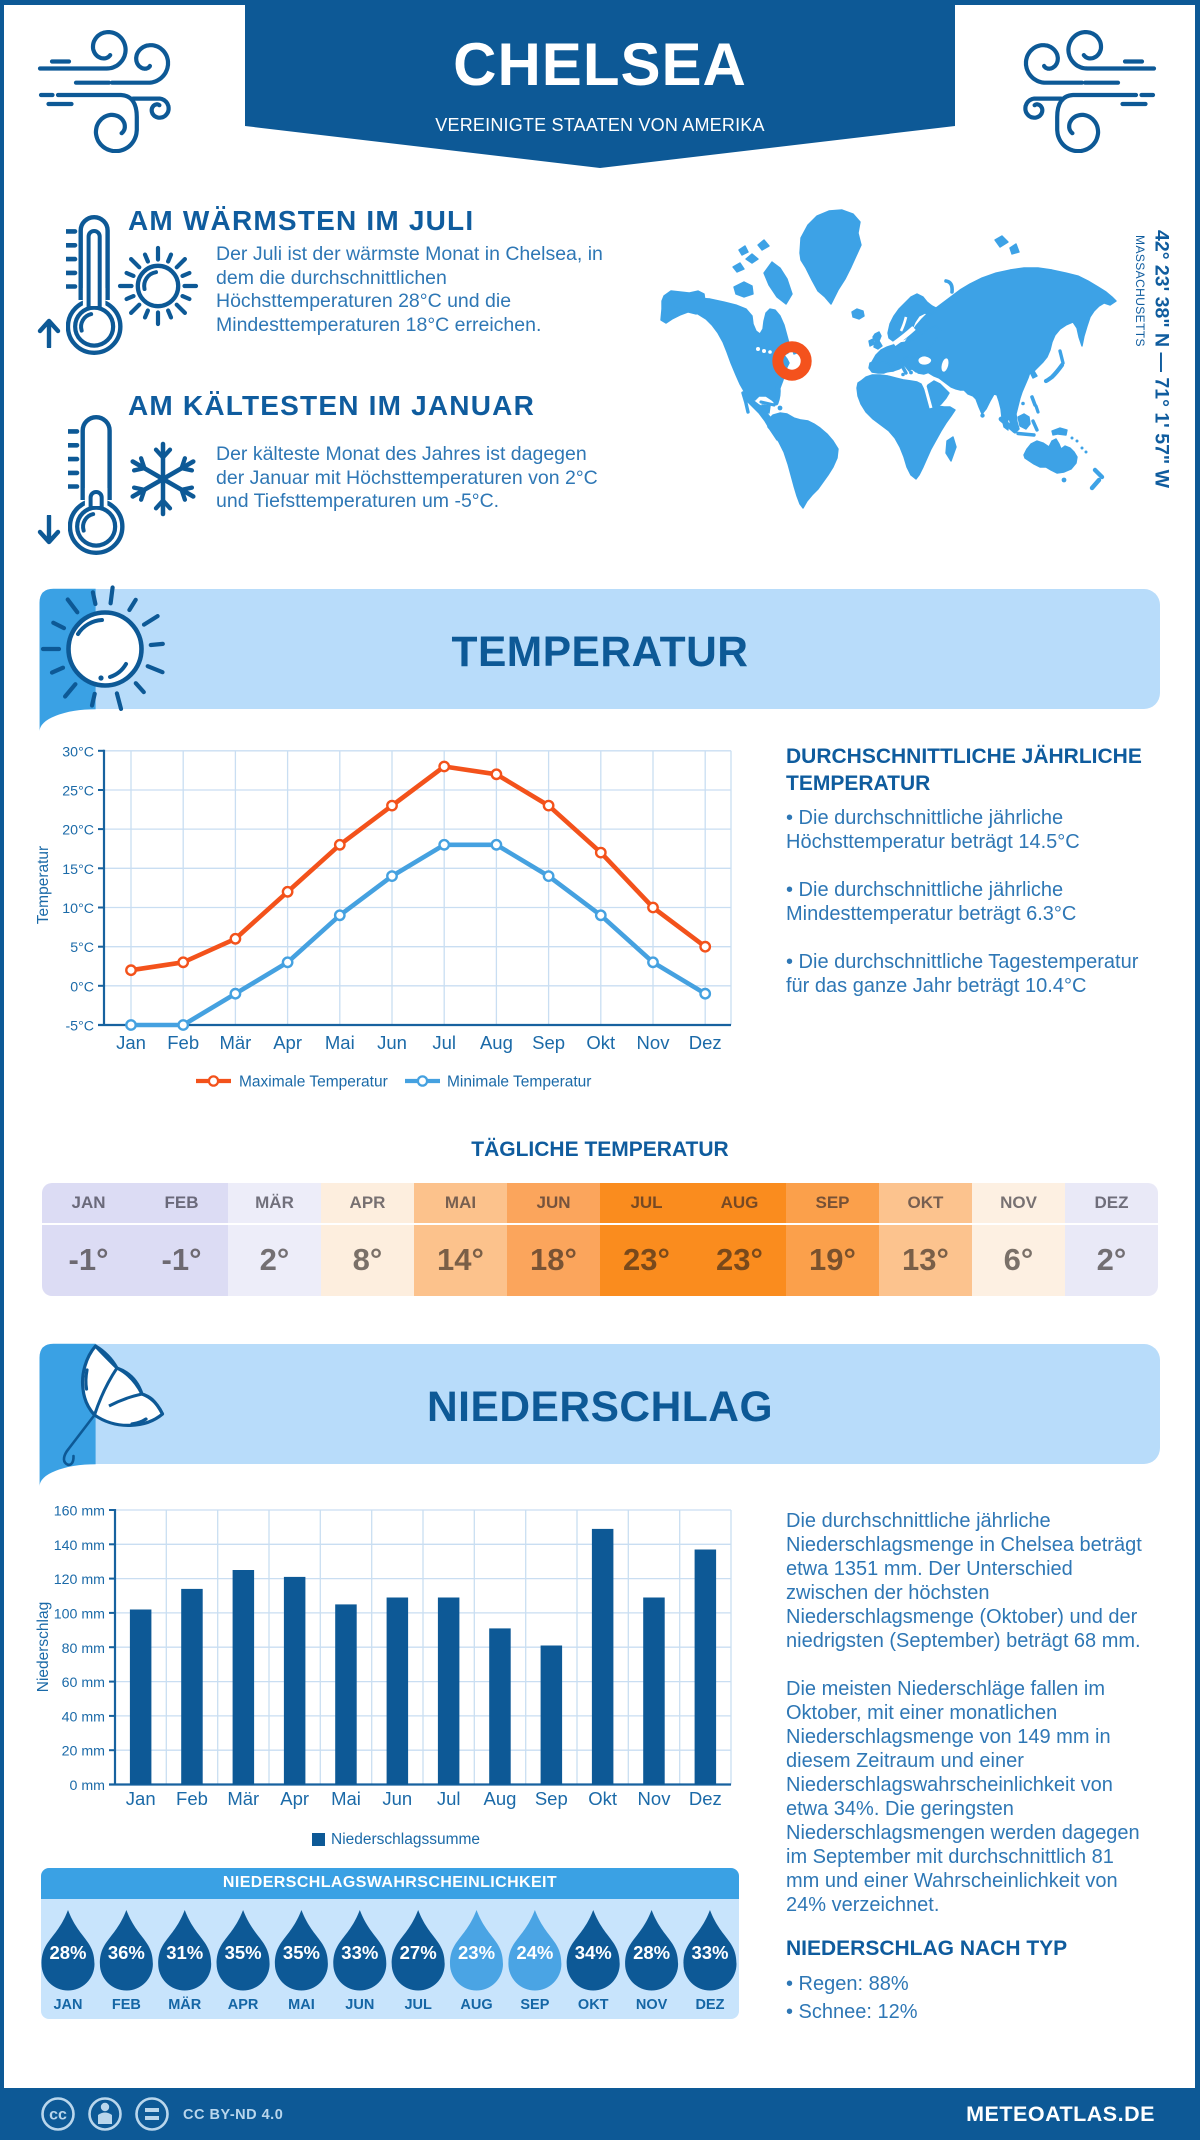 This screenshot has width=1200, height=2140. What do you see at coordinates (243, 2005) in the screenshot?
I see `svg-text: APR` at bounding box center [243, 2005].